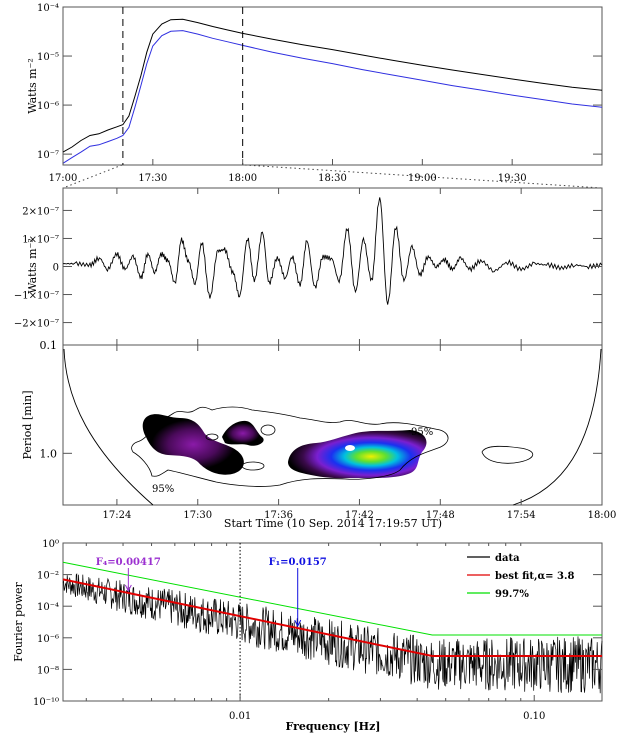  I want to click on contour-label-right: 95%, so click(422, 432).